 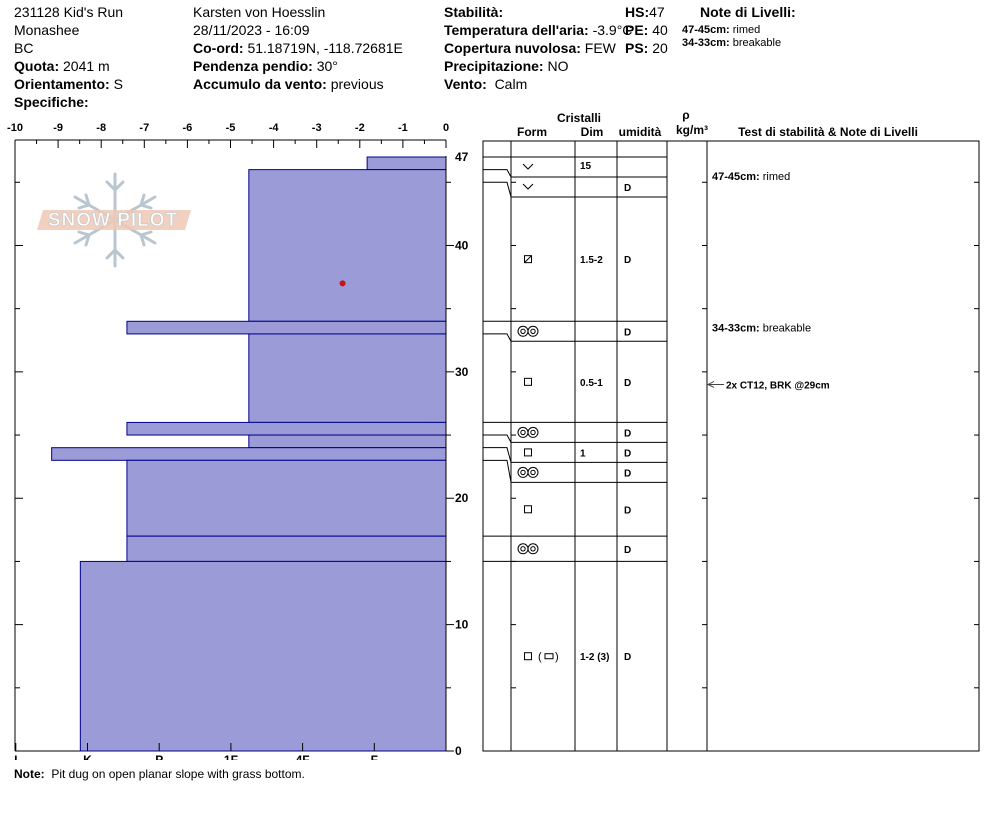 I want to click on header-note-2: 34-33cm: breakable, so click(x=732, y=43).